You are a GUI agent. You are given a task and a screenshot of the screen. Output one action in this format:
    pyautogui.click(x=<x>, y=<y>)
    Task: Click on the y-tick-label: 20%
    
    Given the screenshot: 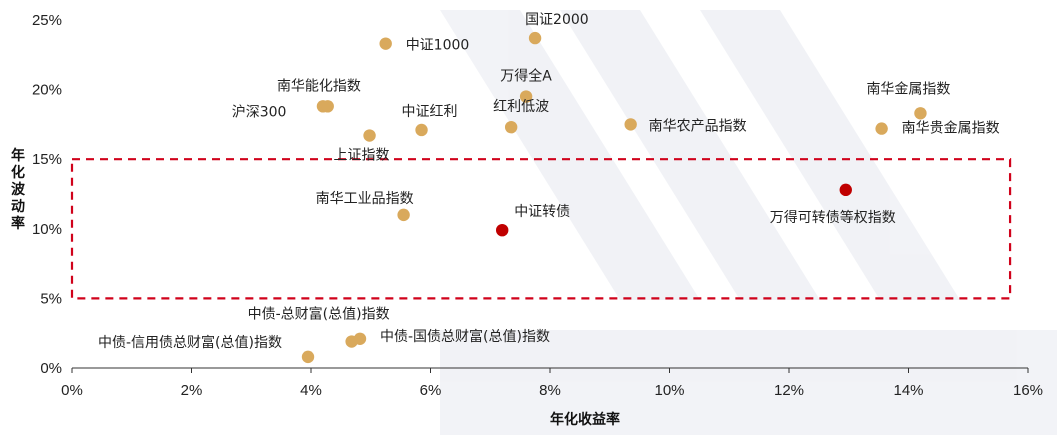 What is the action you would take?
    pyautogui.click(x=47, y=90)
    